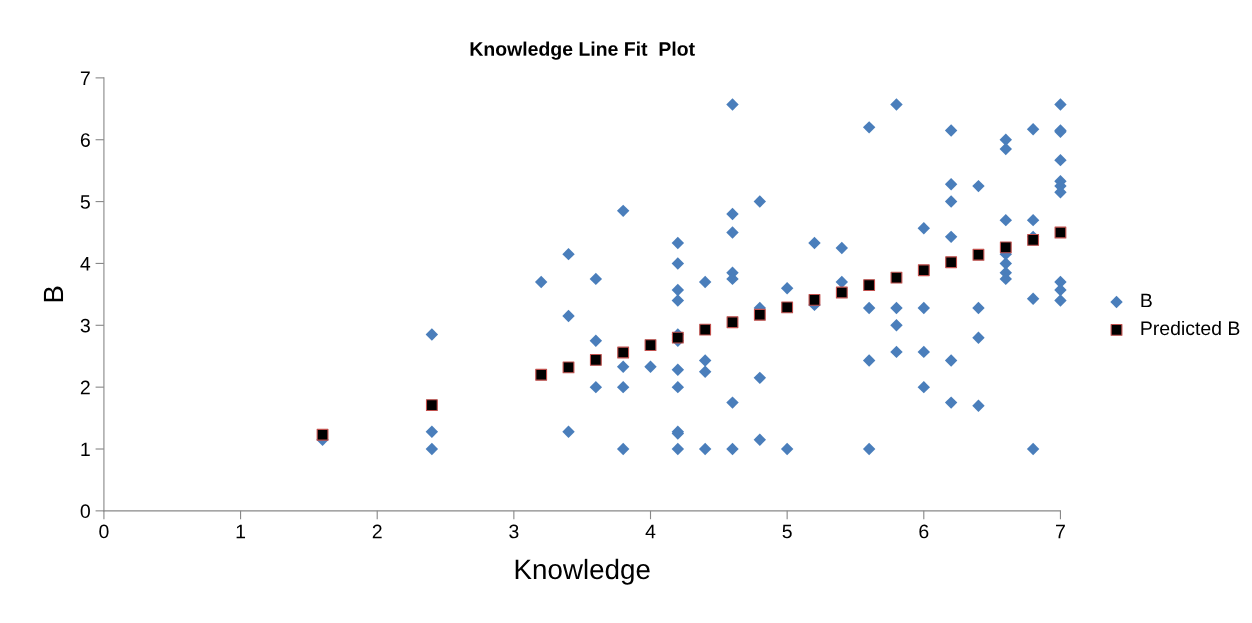  Describe the element at coordinates (85, 387) in the screenshot. I see `y-tick-label: 2` at that location.